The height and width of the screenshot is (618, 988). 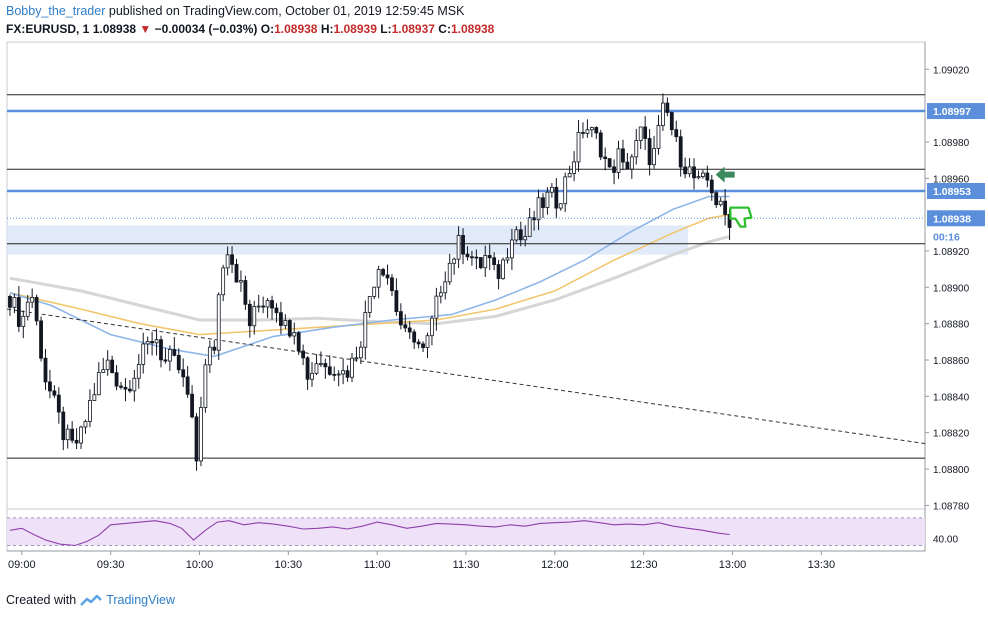 What do you see at coordinates (472, 29) in the screenshot?
I see `close-value: 1.08938` at bounding box center [472, 29].